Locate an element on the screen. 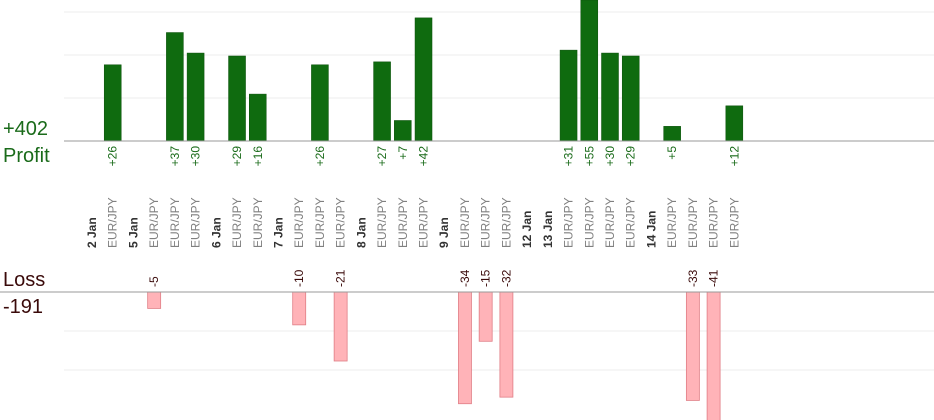  day-label: 2 Jan is located at coordinates (92, 232).